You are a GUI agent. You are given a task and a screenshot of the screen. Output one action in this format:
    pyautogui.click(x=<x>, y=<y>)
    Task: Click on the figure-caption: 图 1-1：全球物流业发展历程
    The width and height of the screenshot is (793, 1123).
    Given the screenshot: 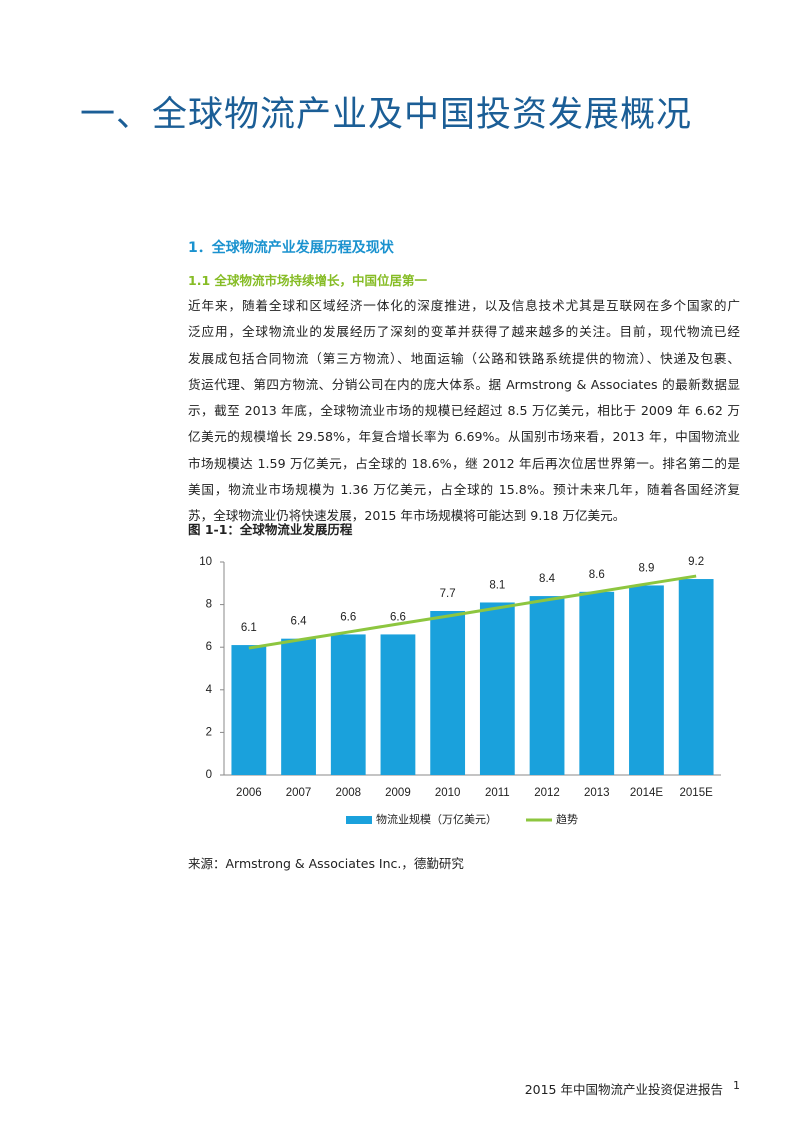 What is the action you would take?
    pyautogui.click(x=270, y=529)
    